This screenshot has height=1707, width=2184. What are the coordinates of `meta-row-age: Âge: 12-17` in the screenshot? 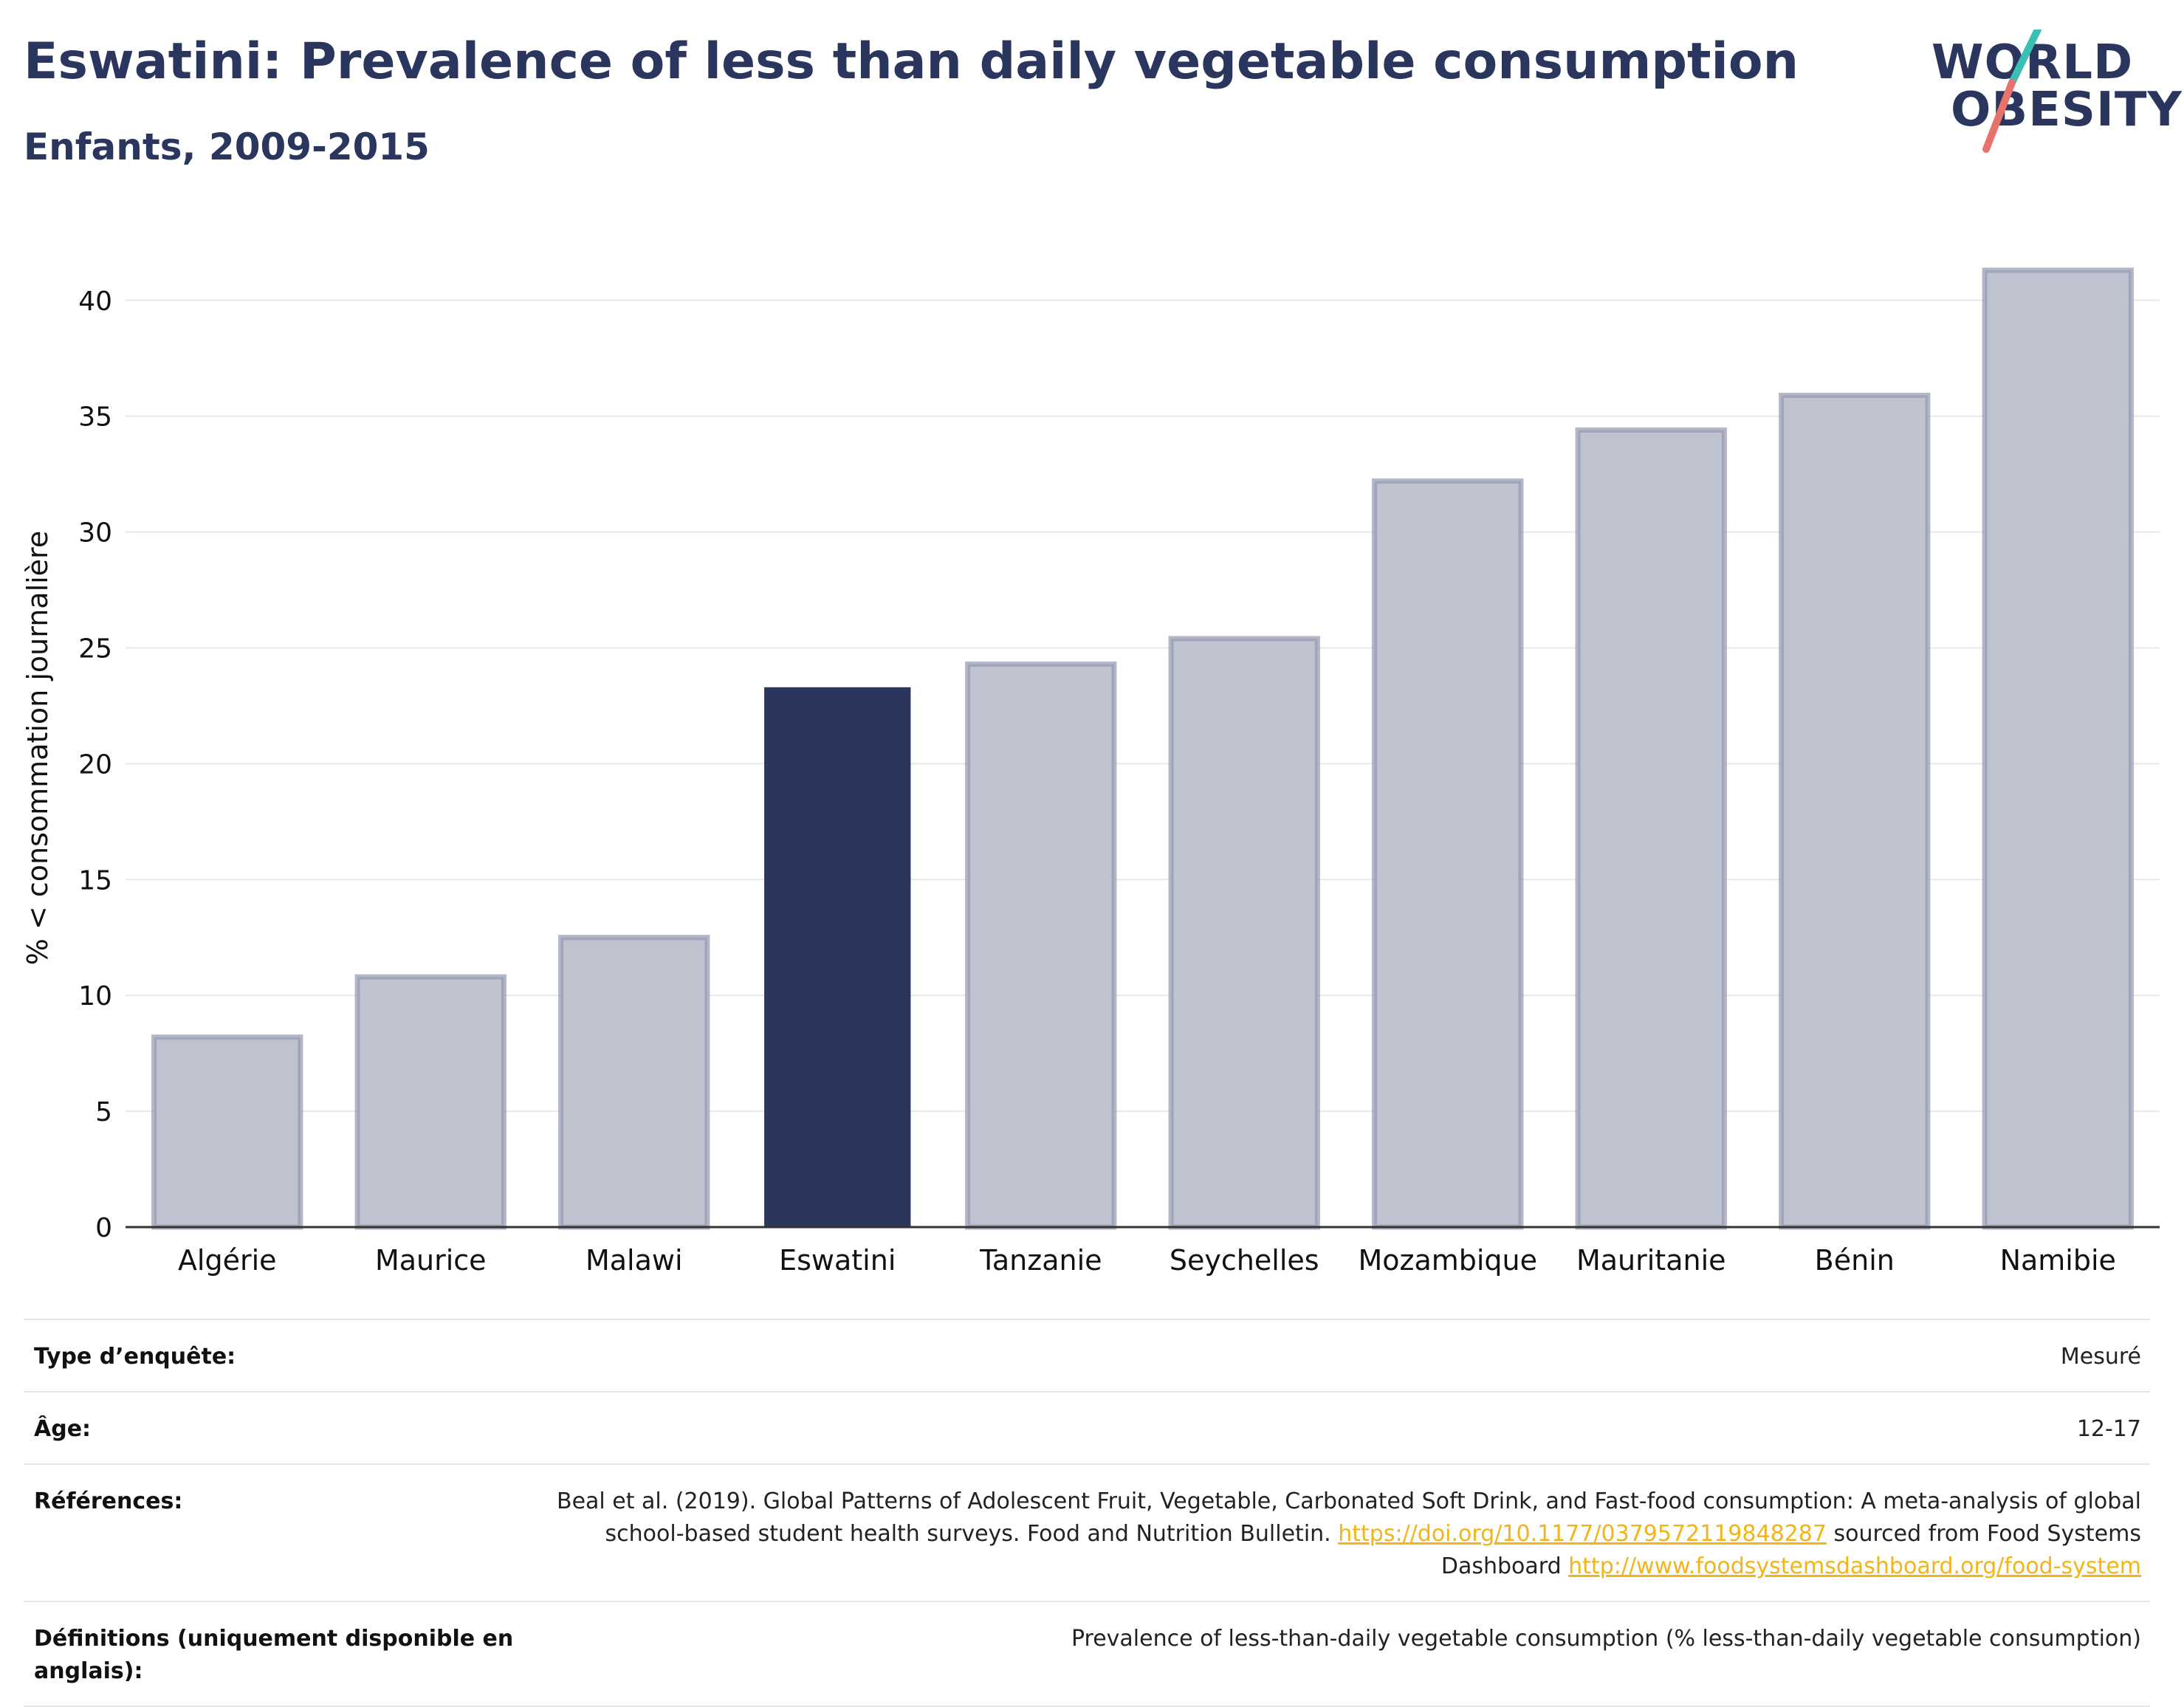 It's located at (1087, 1427).